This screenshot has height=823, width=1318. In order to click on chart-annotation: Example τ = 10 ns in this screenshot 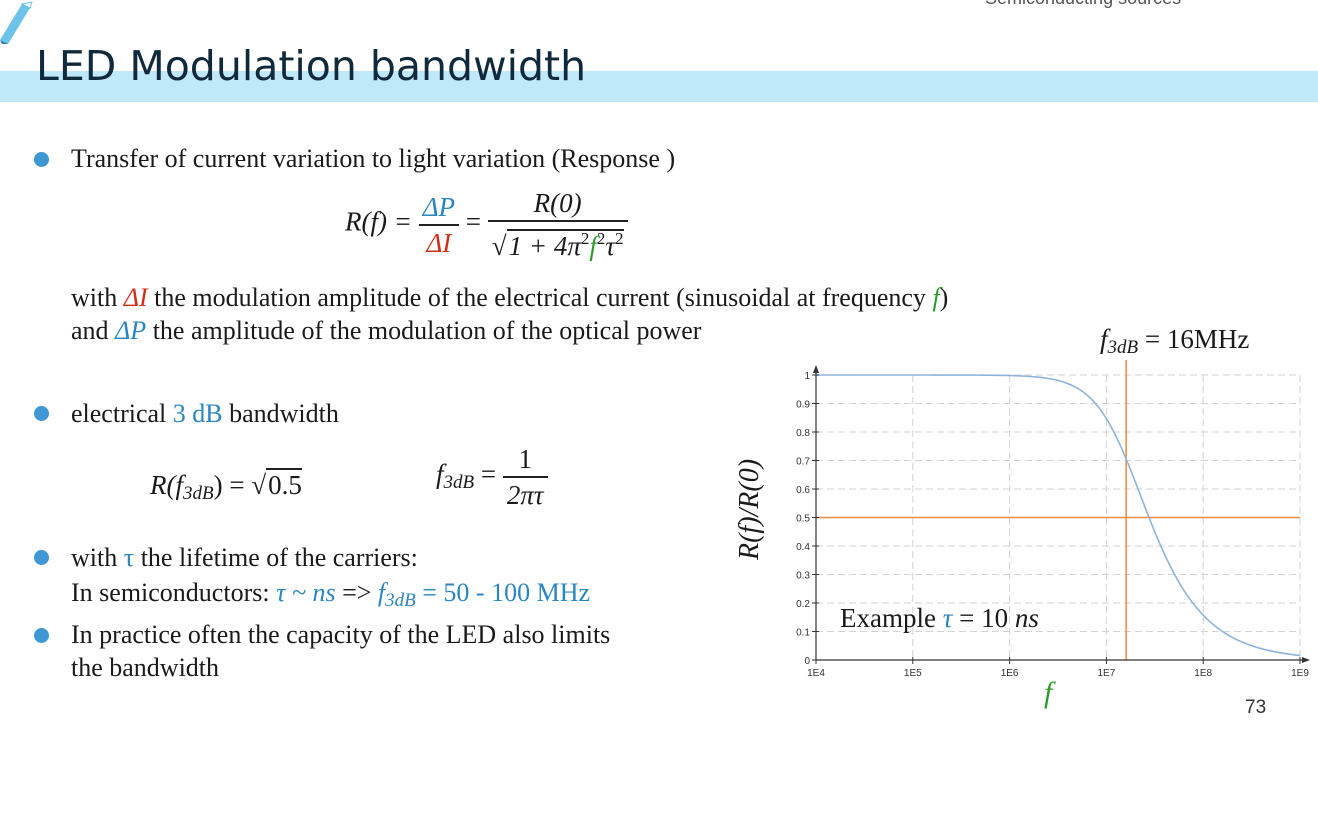, I will do `click(939, 618)`.